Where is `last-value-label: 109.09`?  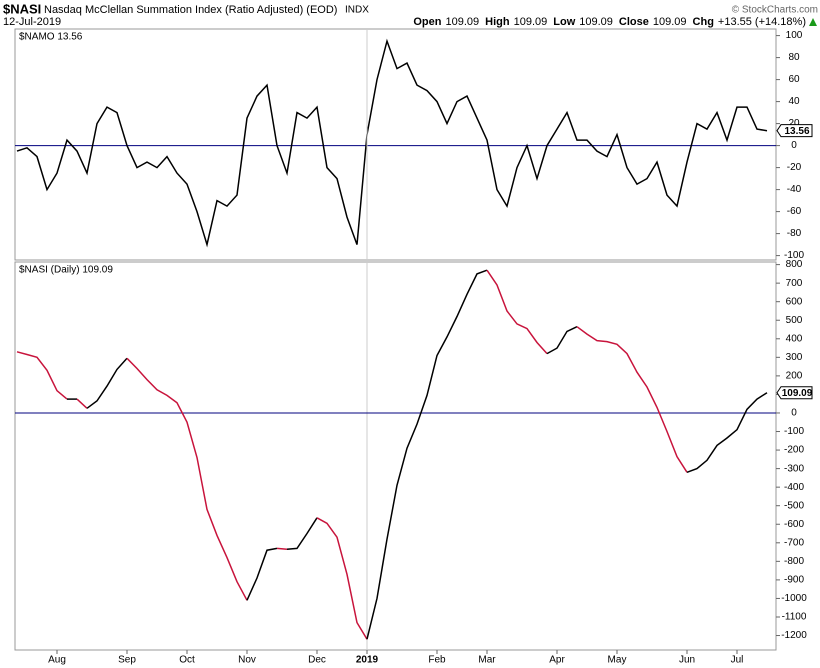 last-value-label: 109.09 is located at coordinates (797, 393).